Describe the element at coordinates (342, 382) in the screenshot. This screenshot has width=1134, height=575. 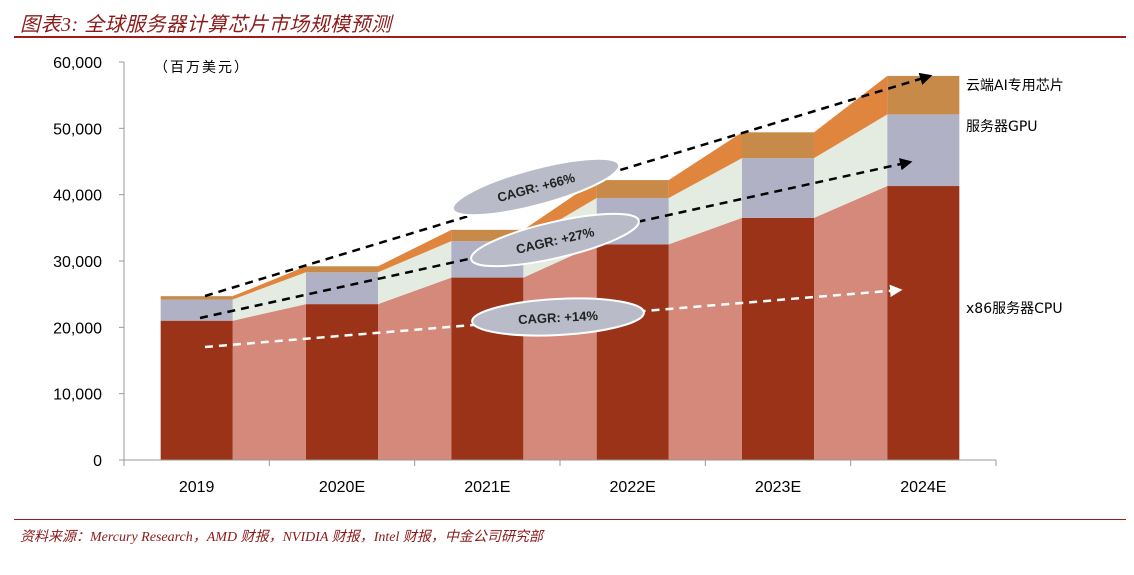
I see `bar-2020E-s1` at that location.